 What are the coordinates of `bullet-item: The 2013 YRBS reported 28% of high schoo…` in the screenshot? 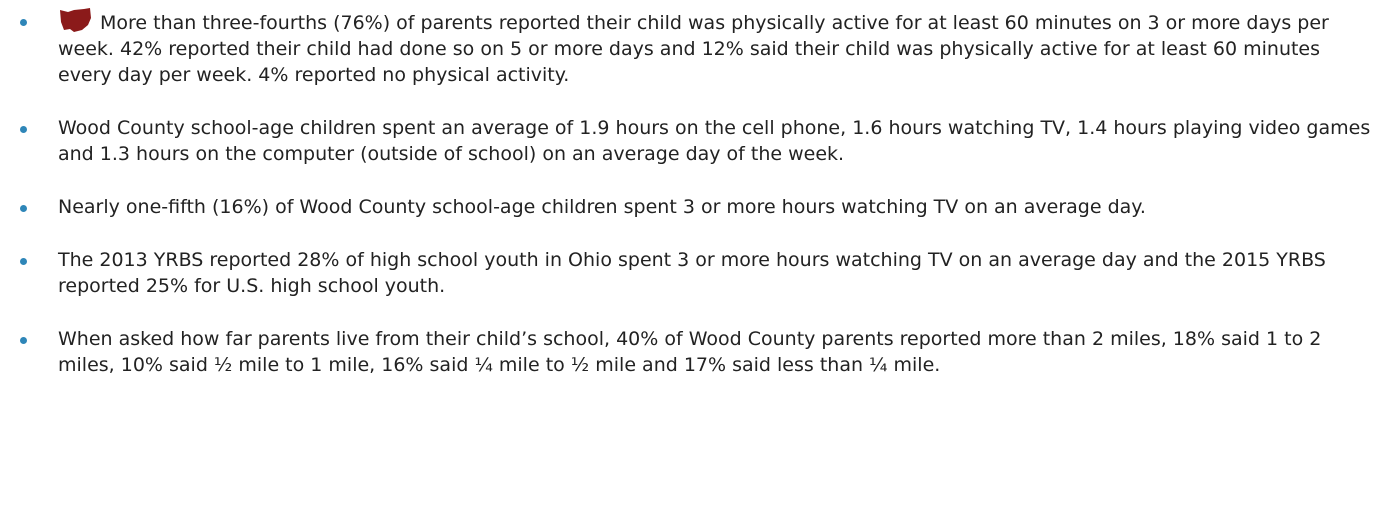 It's located at (686, 273).